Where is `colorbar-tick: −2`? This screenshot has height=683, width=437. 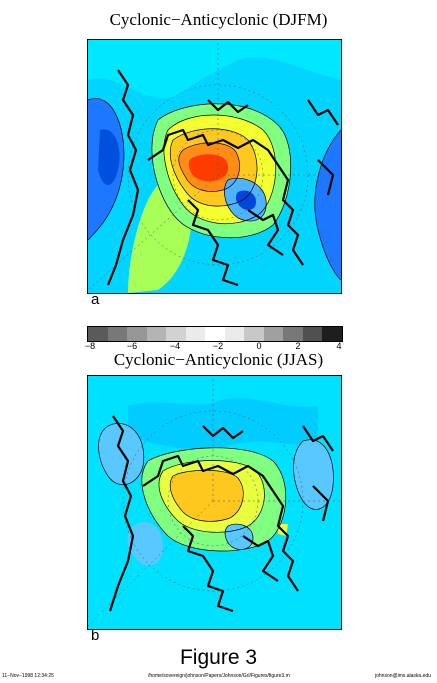 colorbar-tick: −2 is located at coordinates (218, 346).